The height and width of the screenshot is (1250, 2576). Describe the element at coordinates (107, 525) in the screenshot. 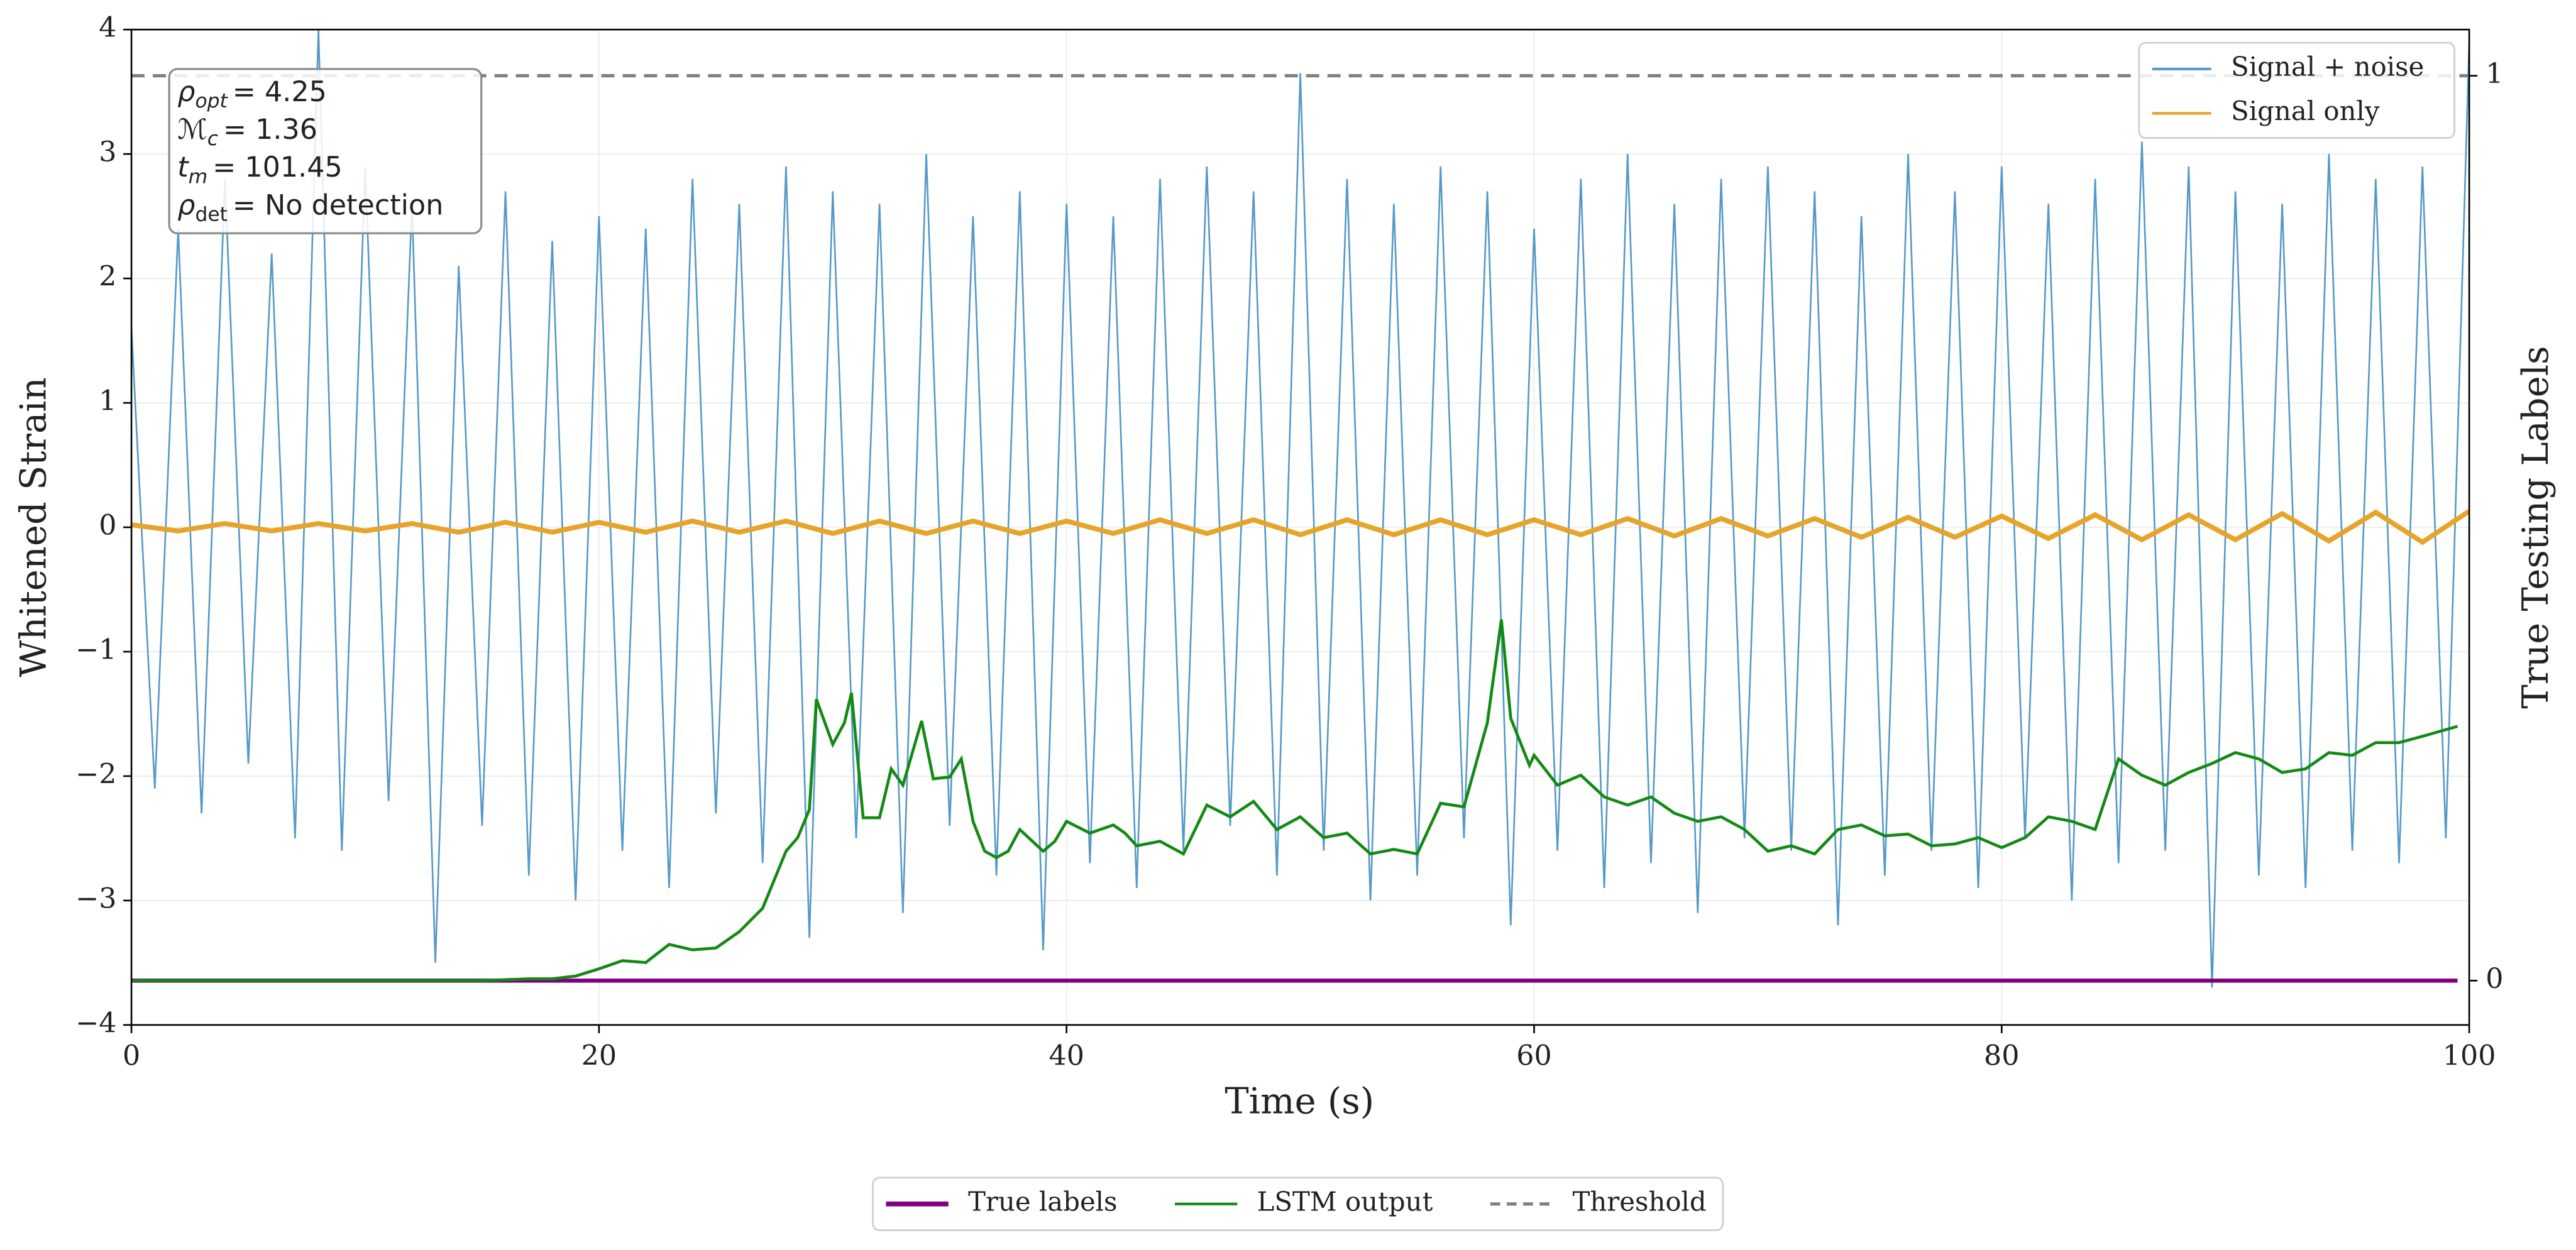

I see `y-tick-label: 0` at that location.